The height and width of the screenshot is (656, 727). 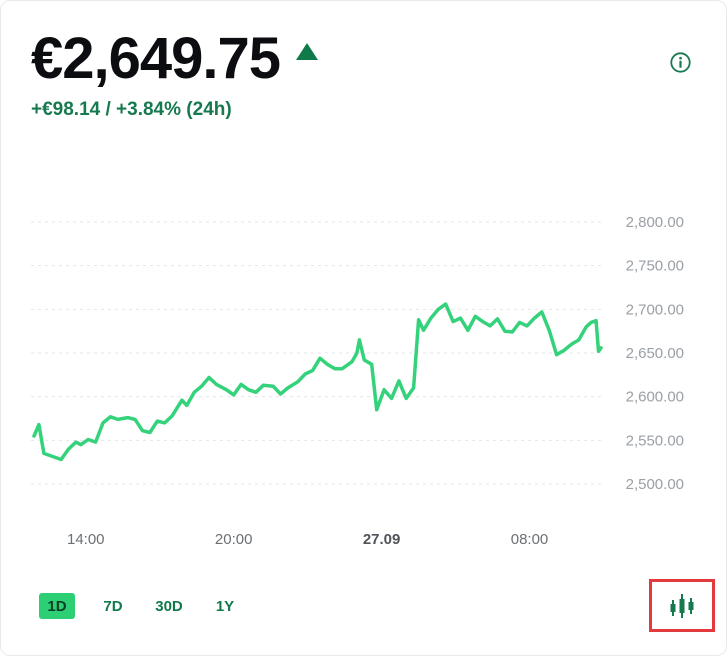 What do you see at coordinates (655, 266) in the screenshot?
I see `y-tick-label: 2,750.00` at bounding box center [655, 266].